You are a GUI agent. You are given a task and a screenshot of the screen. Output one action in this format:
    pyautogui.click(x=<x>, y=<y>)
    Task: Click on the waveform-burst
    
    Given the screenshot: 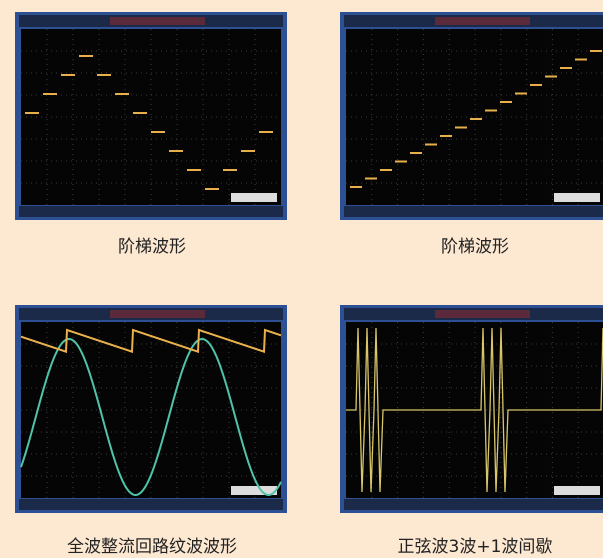 What is the action you would take?
    pyautogui.click(x=474, y=410)
    